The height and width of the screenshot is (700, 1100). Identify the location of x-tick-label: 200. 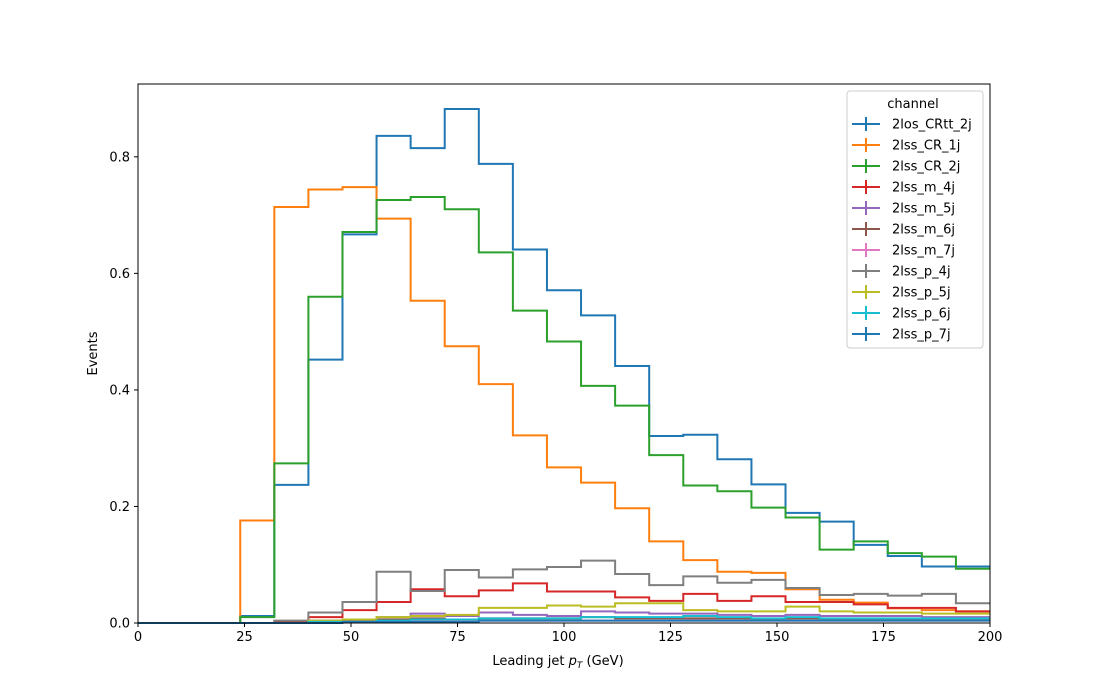
(990, 637).